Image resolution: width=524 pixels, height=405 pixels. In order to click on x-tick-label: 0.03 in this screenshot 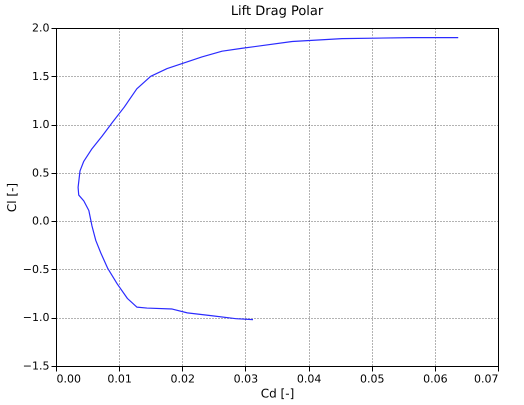, I will do `click(246, 379)`.